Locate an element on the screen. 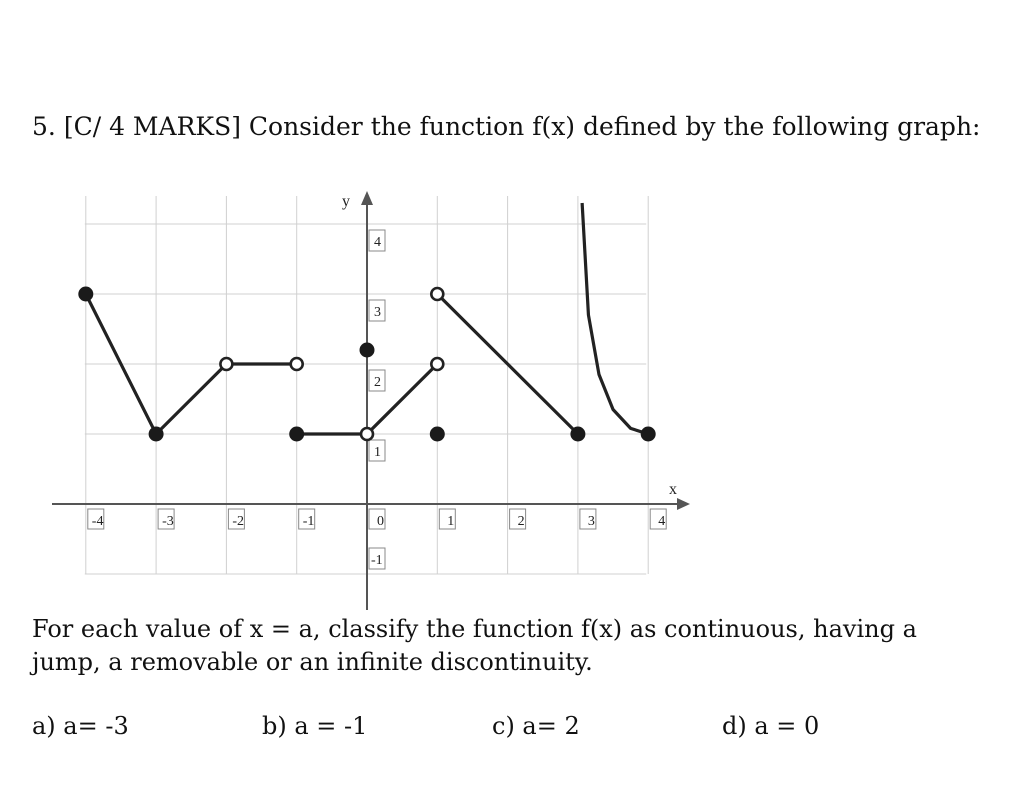 The width and height of the screenshot is (1022, 787). x-tick-label: 4 is located at coordinates (661, 521).